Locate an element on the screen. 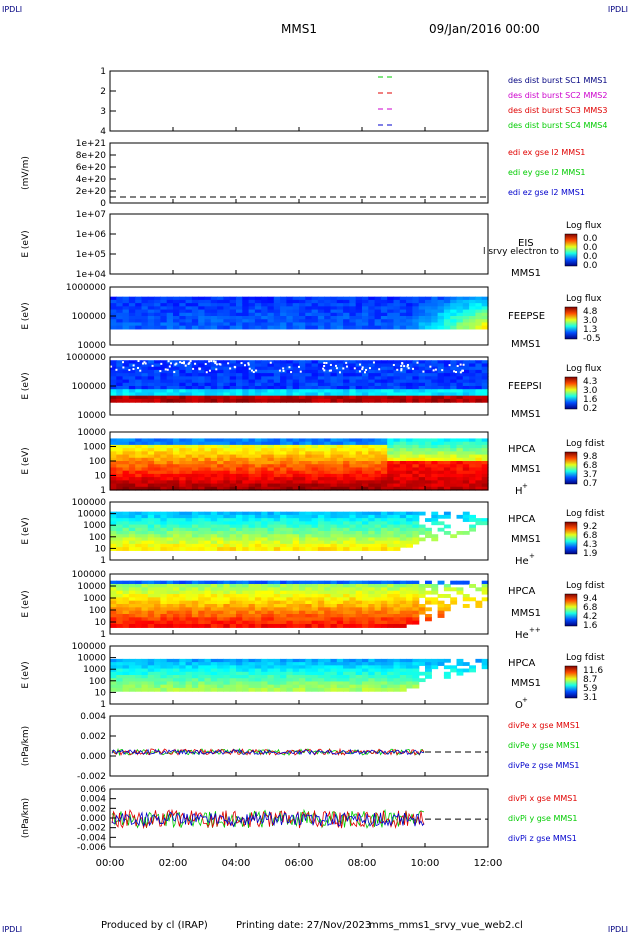 The height and width of the screenshot is (934, 630). plot-title: MMS1 is located at coordinates (299, 29).